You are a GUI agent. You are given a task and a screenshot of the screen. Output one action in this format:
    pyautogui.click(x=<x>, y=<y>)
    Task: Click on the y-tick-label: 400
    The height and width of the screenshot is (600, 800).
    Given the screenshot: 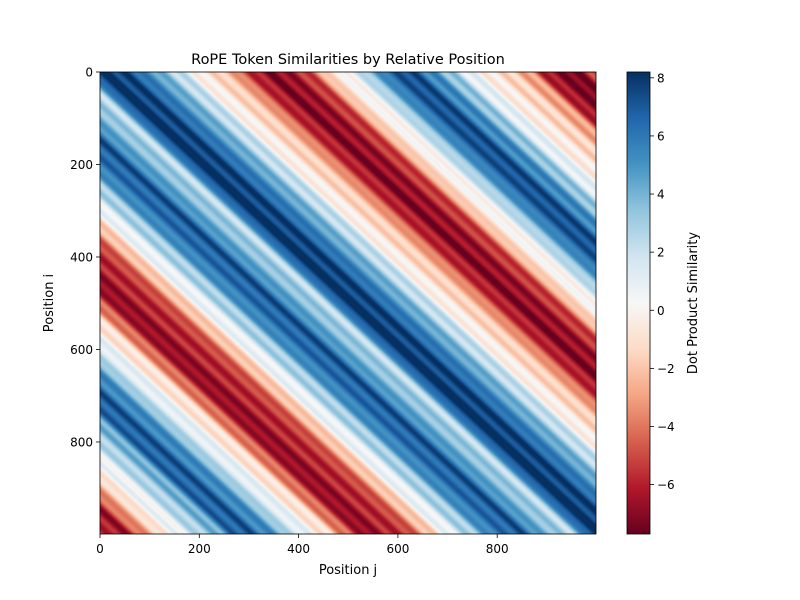 What is the action you would take?
    pyautogui.click(x=81, y=257)
    